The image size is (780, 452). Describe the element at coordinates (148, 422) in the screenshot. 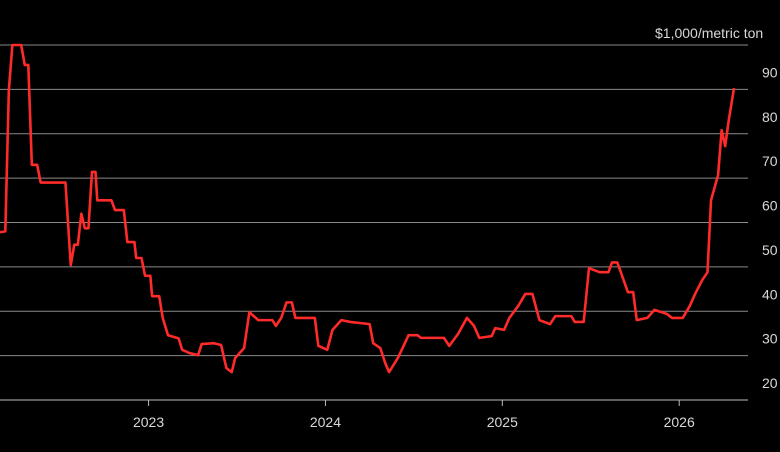

I see `x-tick-label: 2023` at that location.